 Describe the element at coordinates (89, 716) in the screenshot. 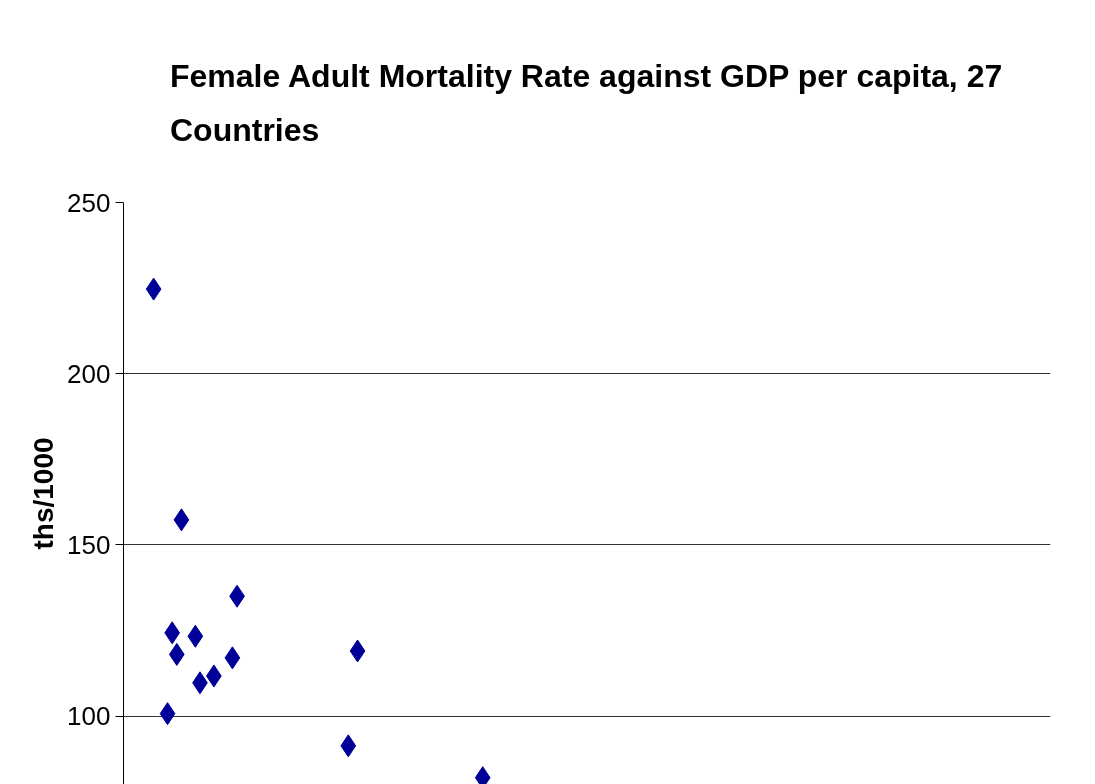

I see `y-tick-label: 100` at that location.